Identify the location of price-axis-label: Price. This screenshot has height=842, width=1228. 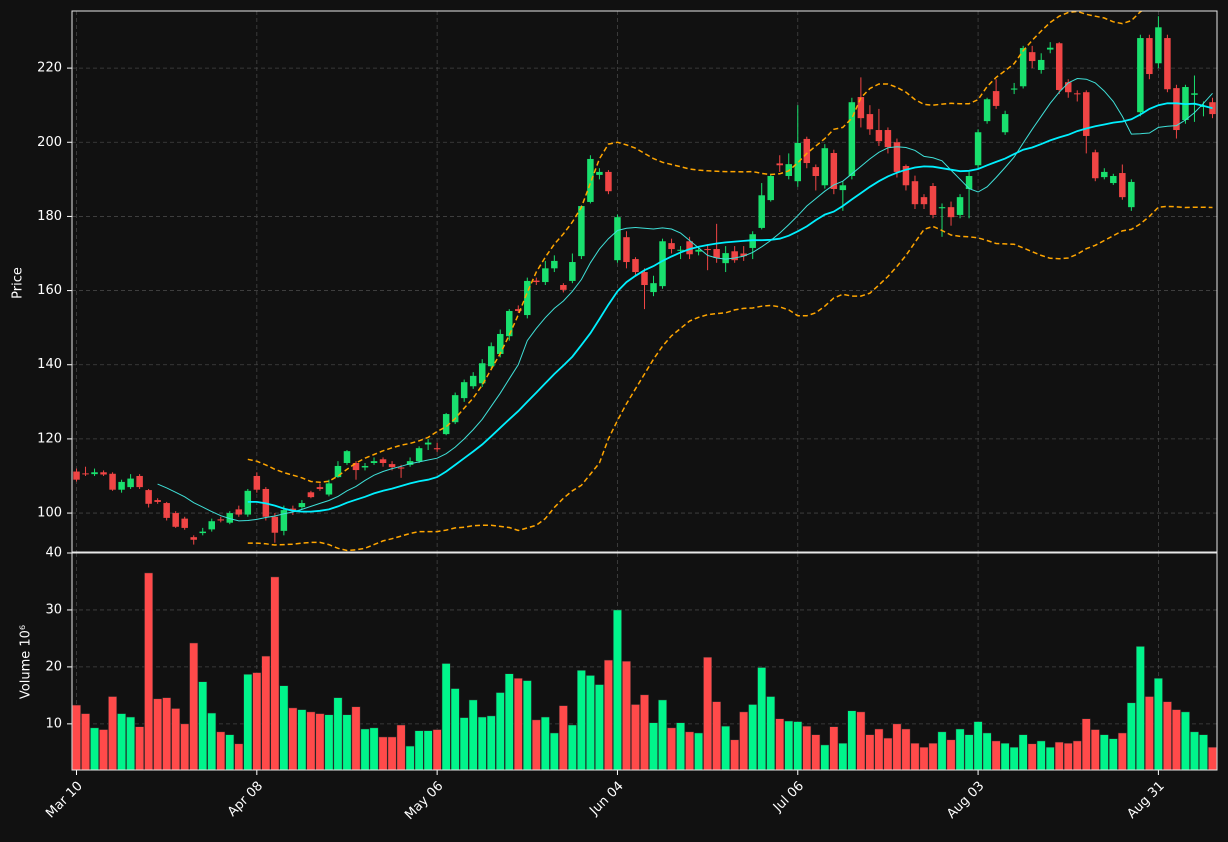
(18, 283).